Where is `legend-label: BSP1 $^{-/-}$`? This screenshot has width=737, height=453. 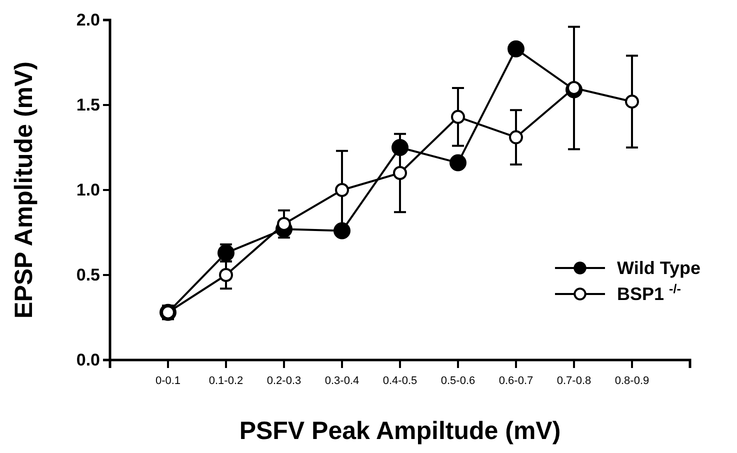 legend-label: BSP1 $^{-/-}$ is located at coordinates (649, 293).